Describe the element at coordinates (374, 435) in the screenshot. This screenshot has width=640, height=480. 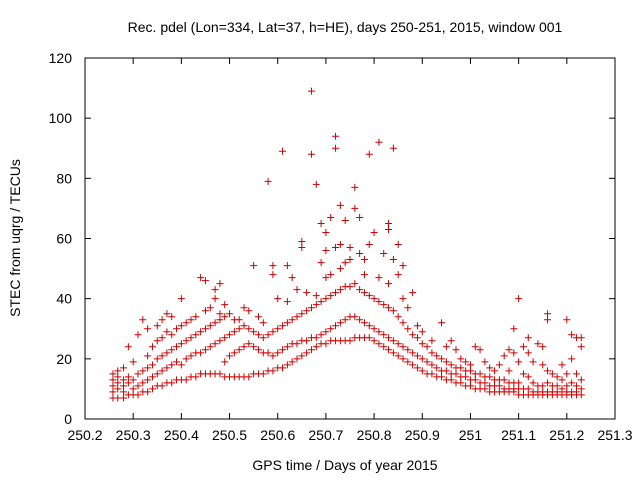
I see `x-tick-label: 250.8` at that location.